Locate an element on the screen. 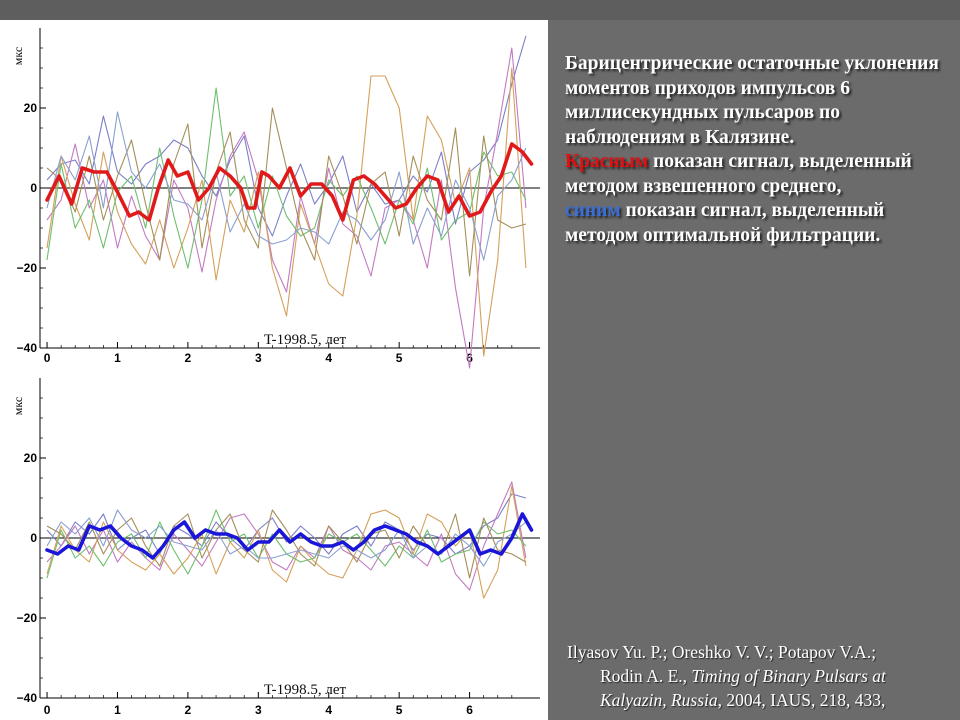 This screenshot has width=960, height=720. chart2-signal-line is located at coordinates (289, 536).